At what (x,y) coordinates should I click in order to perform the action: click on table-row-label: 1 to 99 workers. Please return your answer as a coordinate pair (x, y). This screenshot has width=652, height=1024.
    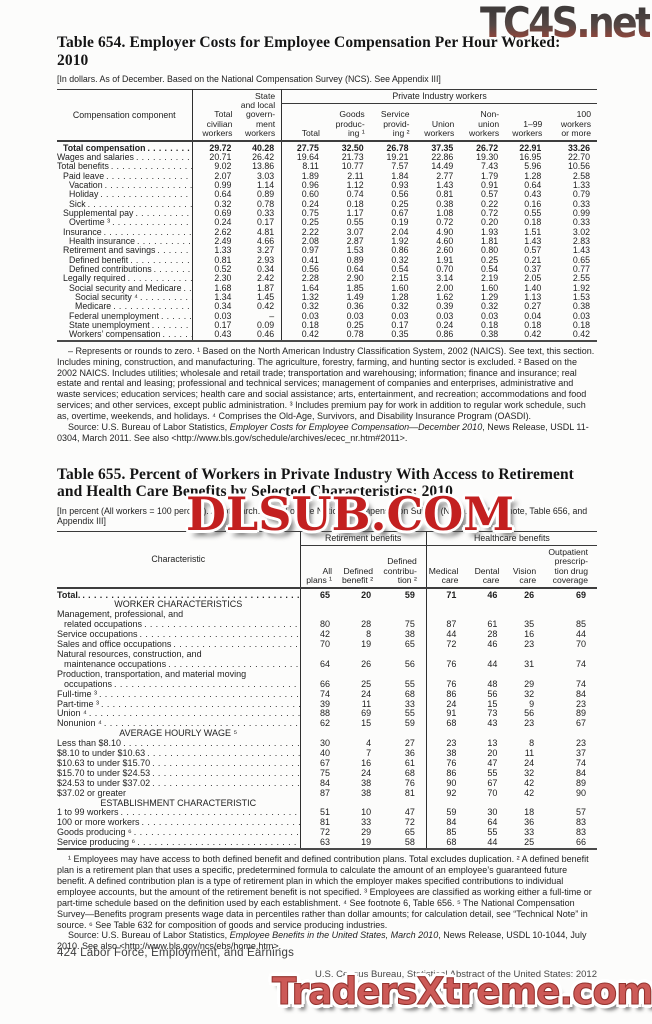
    Looking at the image, I should click on (178, 813).